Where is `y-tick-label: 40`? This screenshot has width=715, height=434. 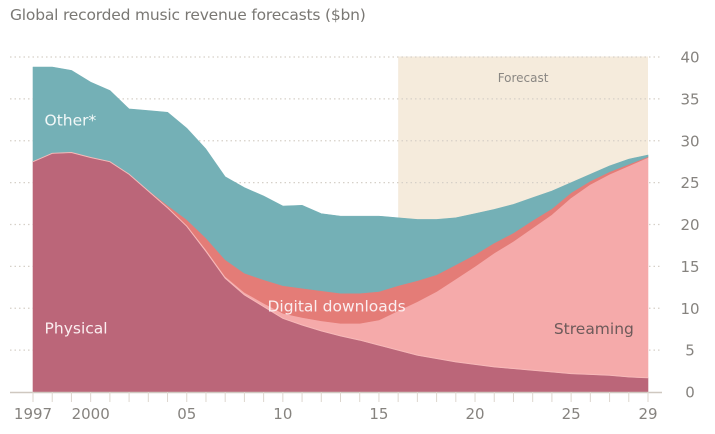 y-tick-label: 40 is located at coordinates (689, 58).